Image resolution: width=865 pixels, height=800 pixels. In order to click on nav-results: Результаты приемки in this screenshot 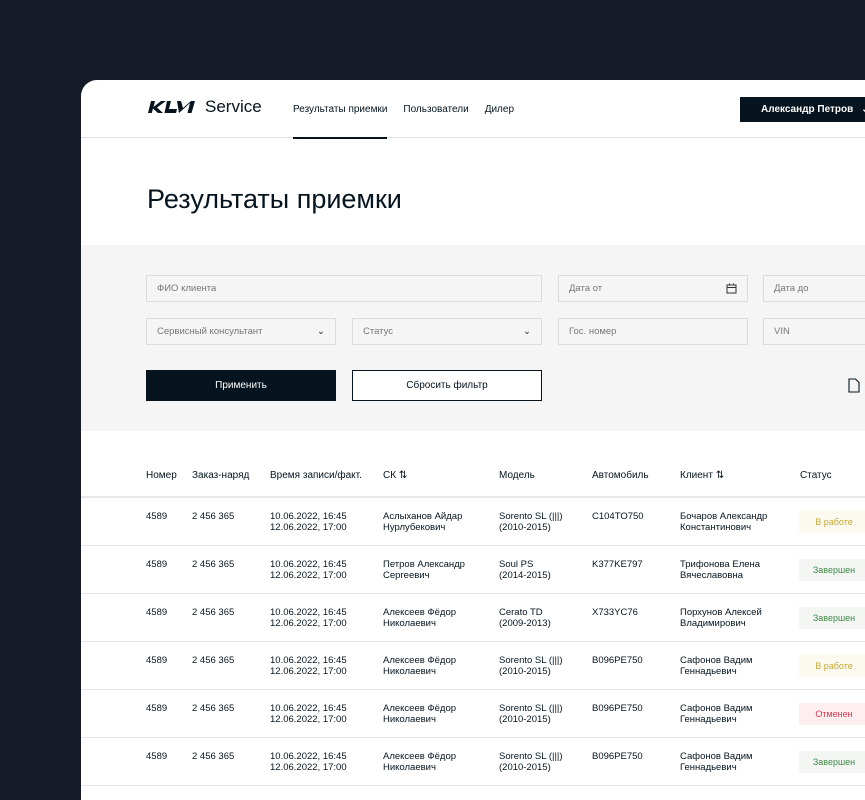, I will do `click(340, 121)`.